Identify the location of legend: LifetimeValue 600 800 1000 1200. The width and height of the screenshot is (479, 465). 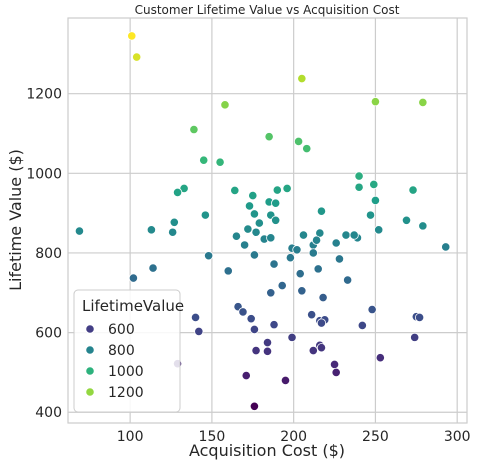
(128, 351).